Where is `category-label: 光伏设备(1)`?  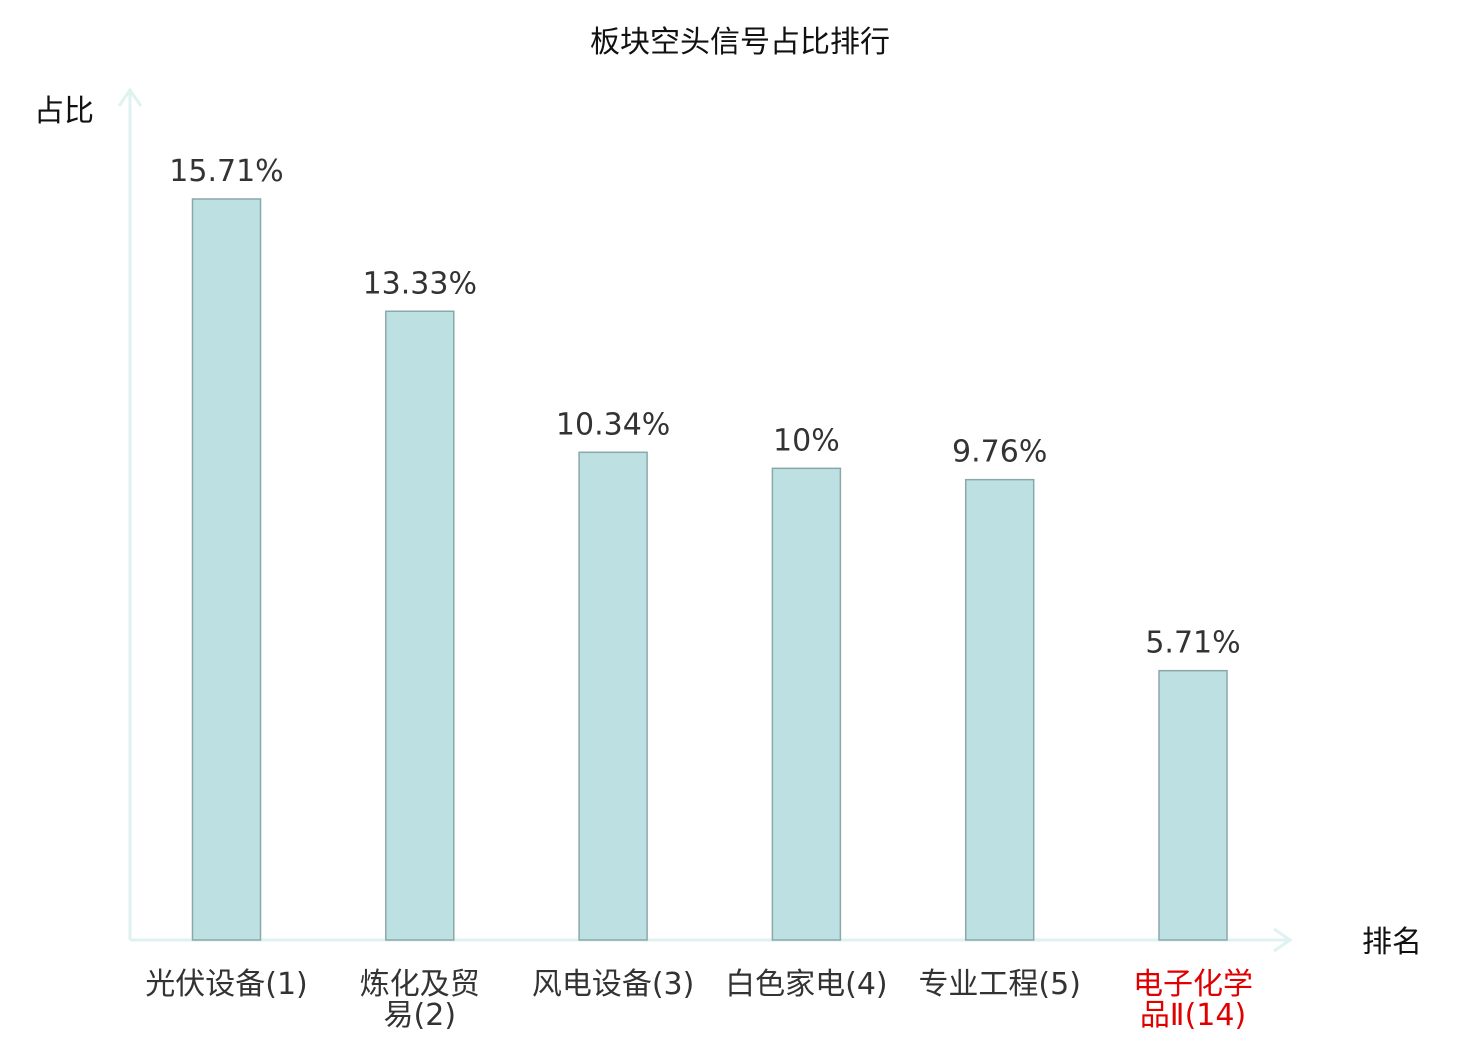 category-label: 光伏设备(1) is located at coordinates (226, 984).